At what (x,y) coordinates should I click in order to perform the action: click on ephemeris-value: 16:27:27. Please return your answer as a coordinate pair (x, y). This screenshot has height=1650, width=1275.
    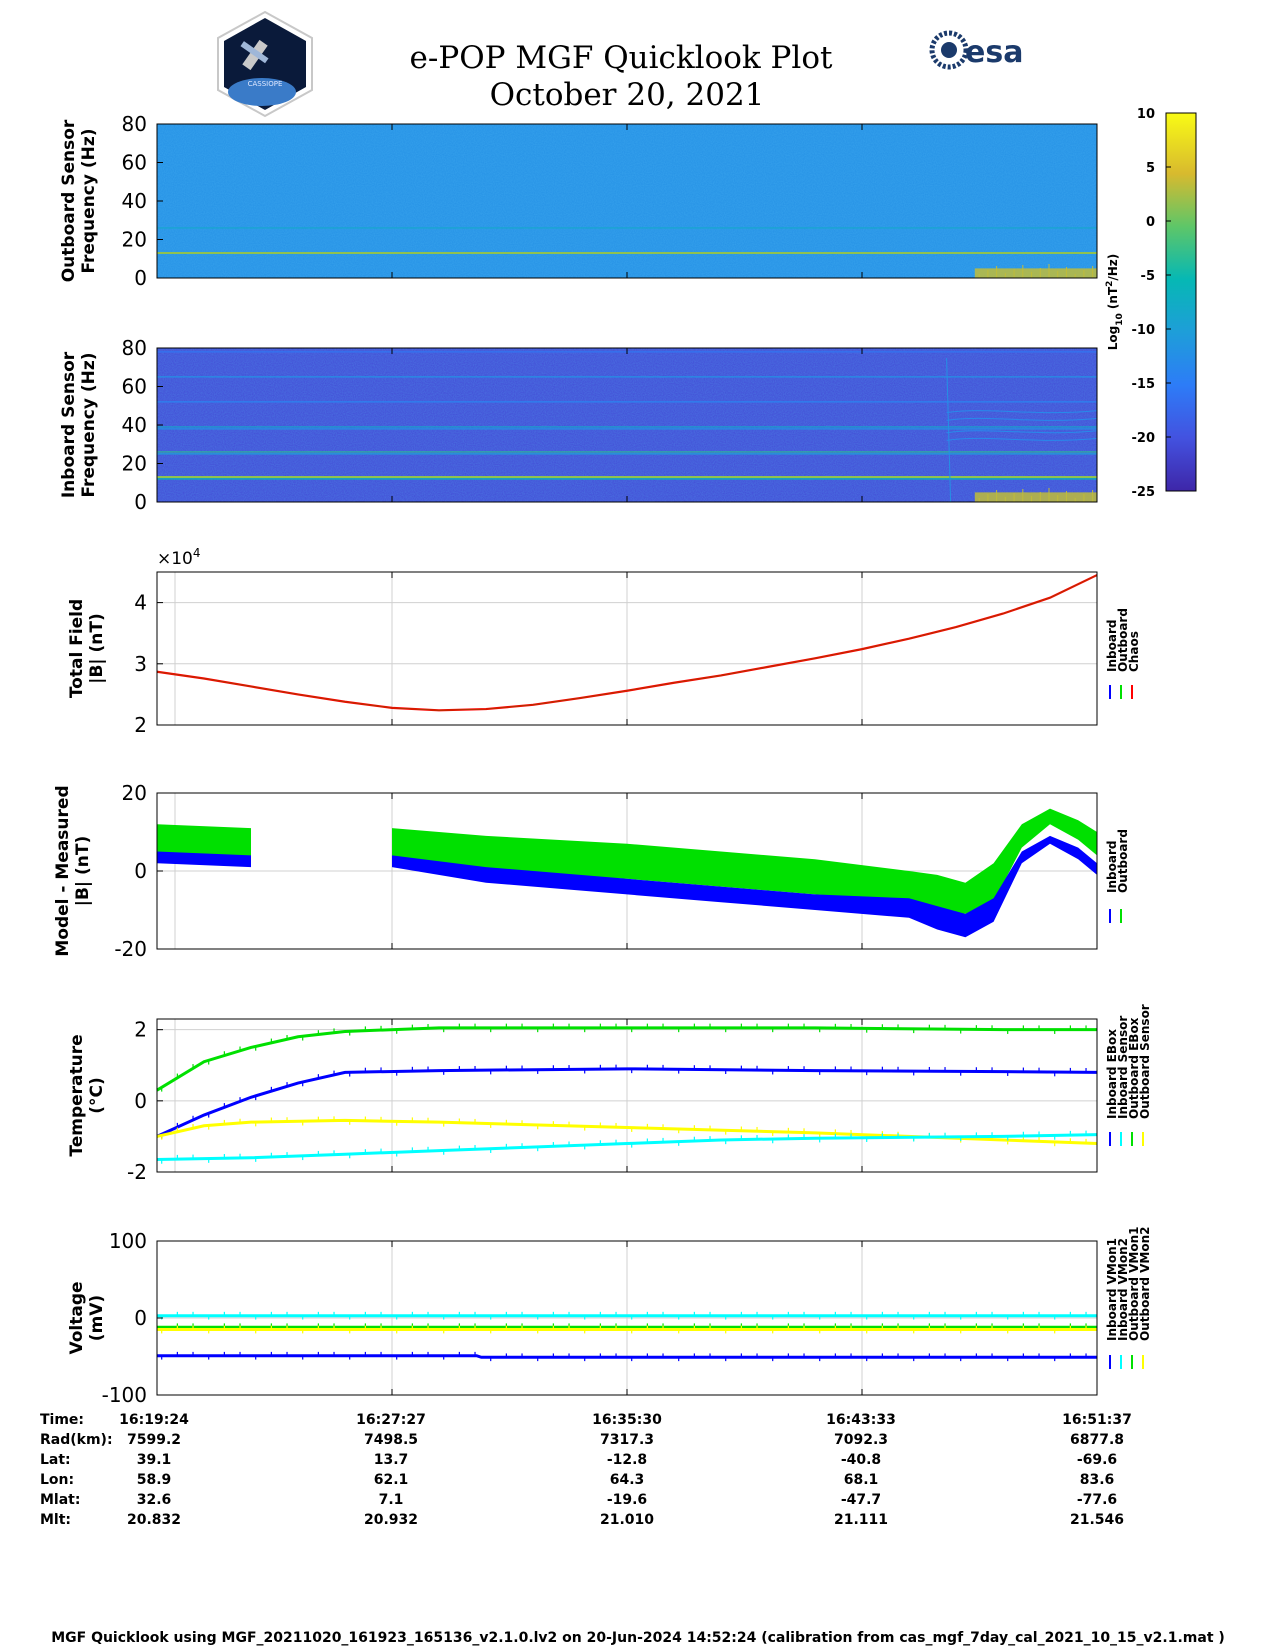
    Looking at the image, I should click on (391, 1420).